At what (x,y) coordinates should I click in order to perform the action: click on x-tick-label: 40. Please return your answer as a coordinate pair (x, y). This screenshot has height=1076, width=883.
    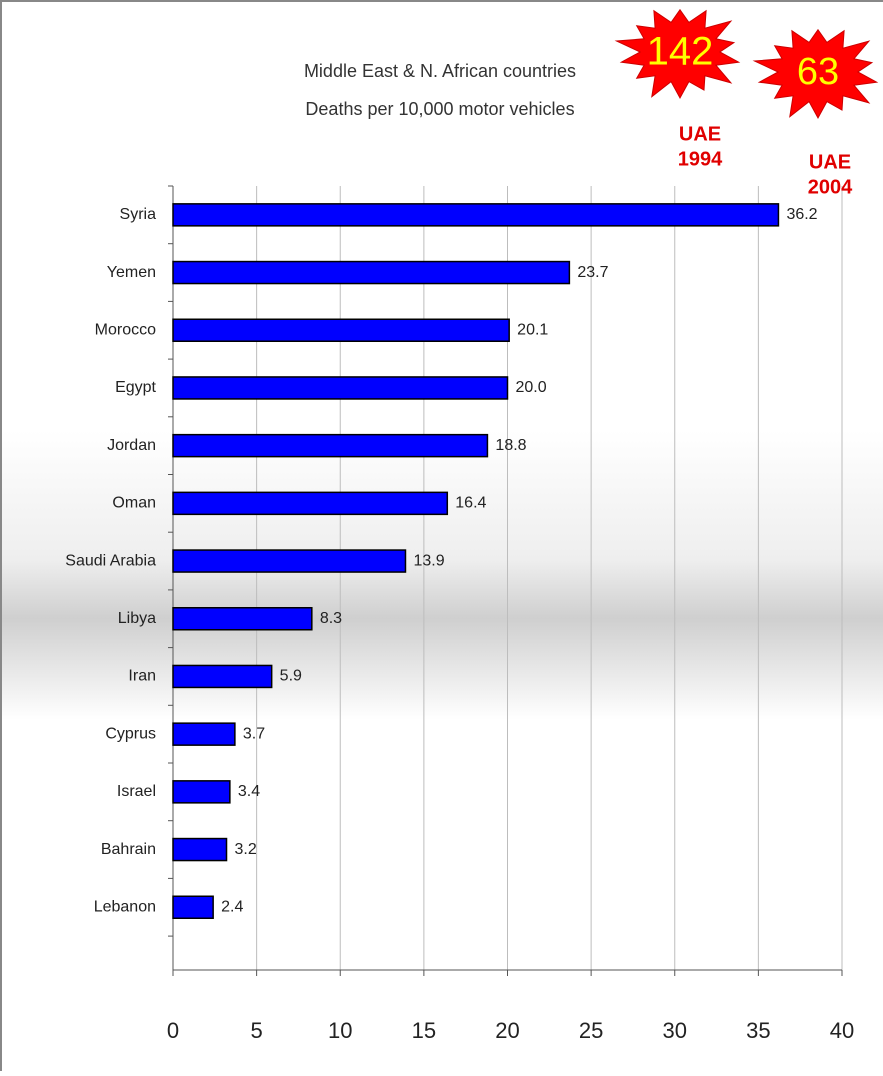
    Looking at the image, I should click on (842, 1030).